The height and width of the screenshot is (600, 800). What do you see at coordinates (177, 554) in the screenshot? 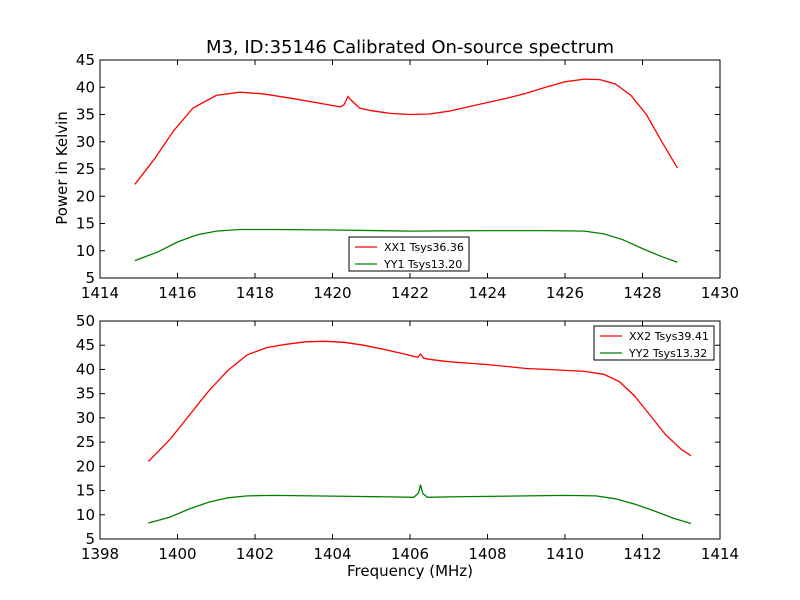
I see `bottom-x-tick-label: 1400` at bounding box center [177, 554].